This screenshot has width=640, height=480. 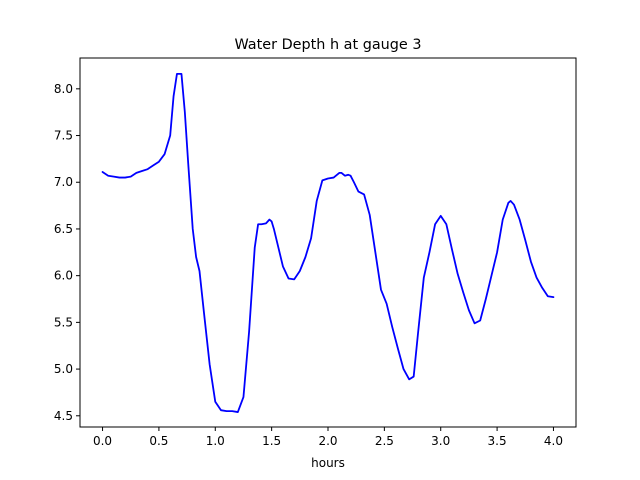 What do you see at coordinates (102, 441) in the screenshot?
I see `x-tick-label: 0.0` at bounding box center [102, 441].